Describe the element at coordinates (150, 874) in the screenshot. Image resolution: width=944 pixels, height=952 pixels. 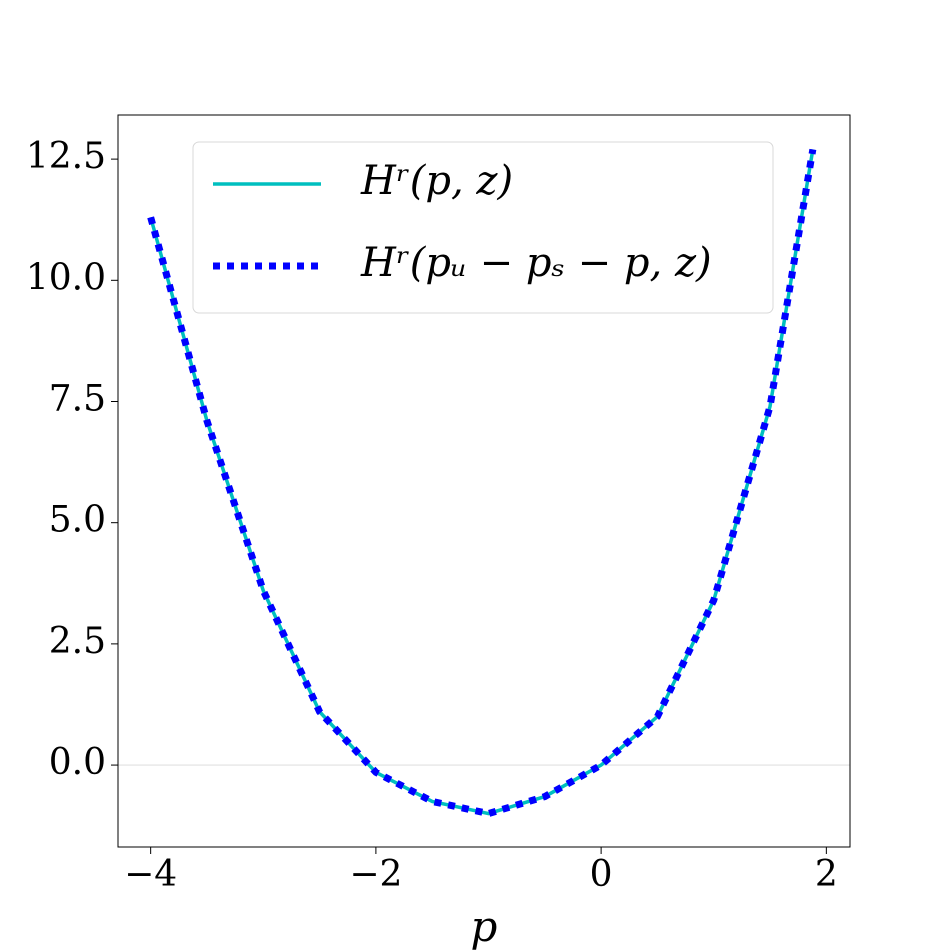
I see `x-tick-label: −4` at that location.